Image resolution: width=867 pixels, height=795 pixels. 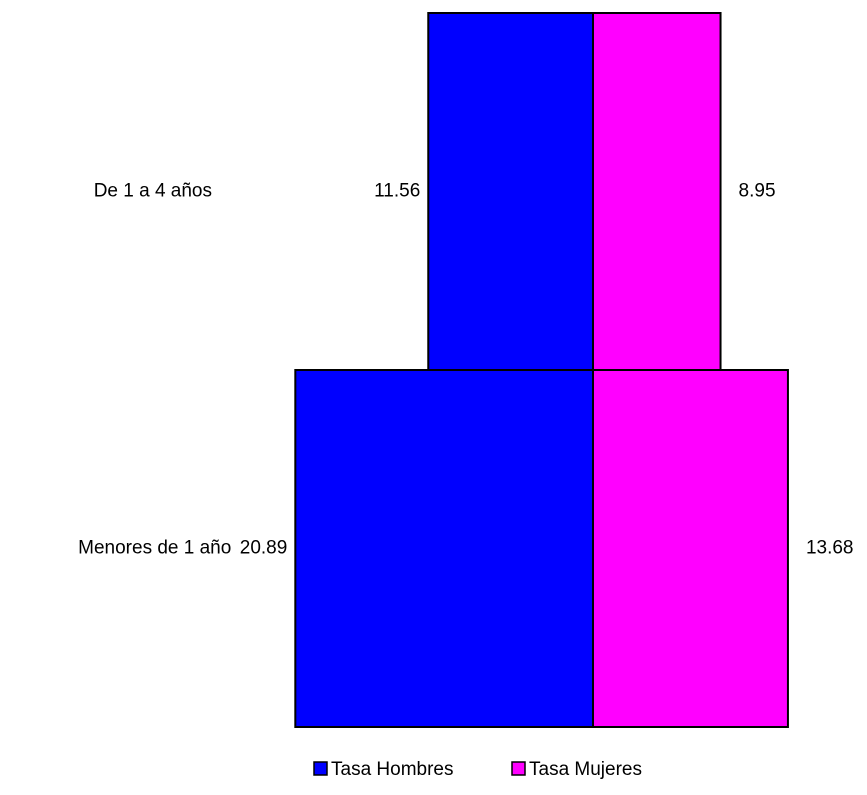 I want to click on category-label-menores-de-1-ano: Menores de 1 año, so click(x=154, y=548).